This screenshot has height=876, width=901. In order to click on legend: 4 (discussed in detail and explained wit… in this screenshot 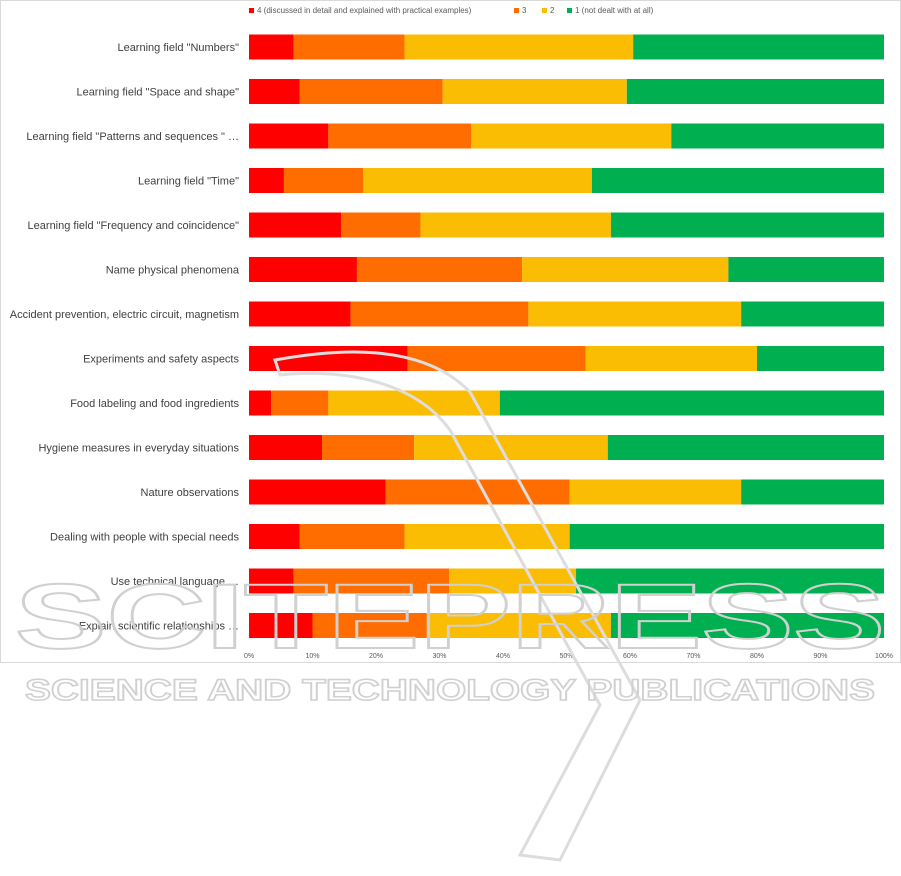, I will do `click(574, 12)`.